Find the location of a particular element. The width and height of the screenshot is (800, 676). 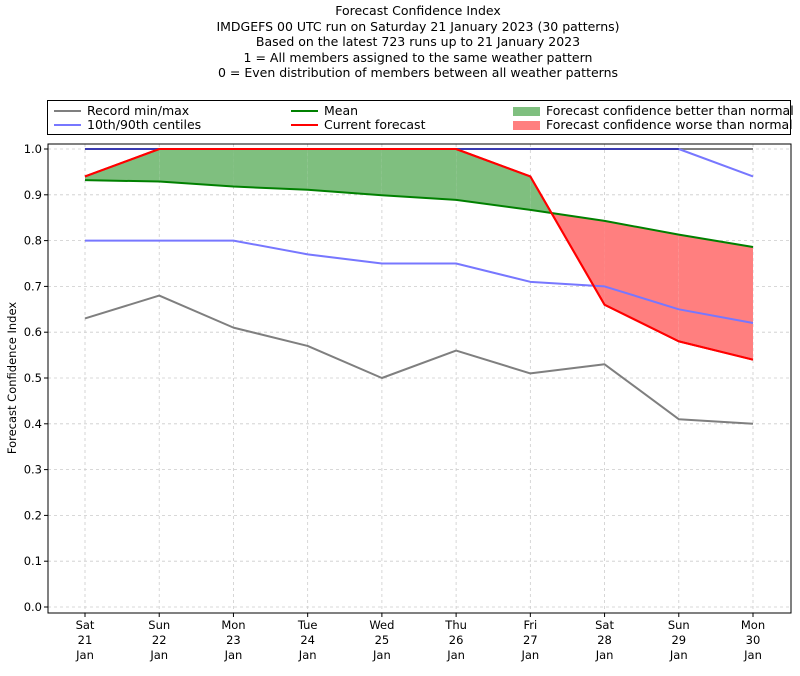

y-tick-label: 0.2 is located at coordinates (33, 515).